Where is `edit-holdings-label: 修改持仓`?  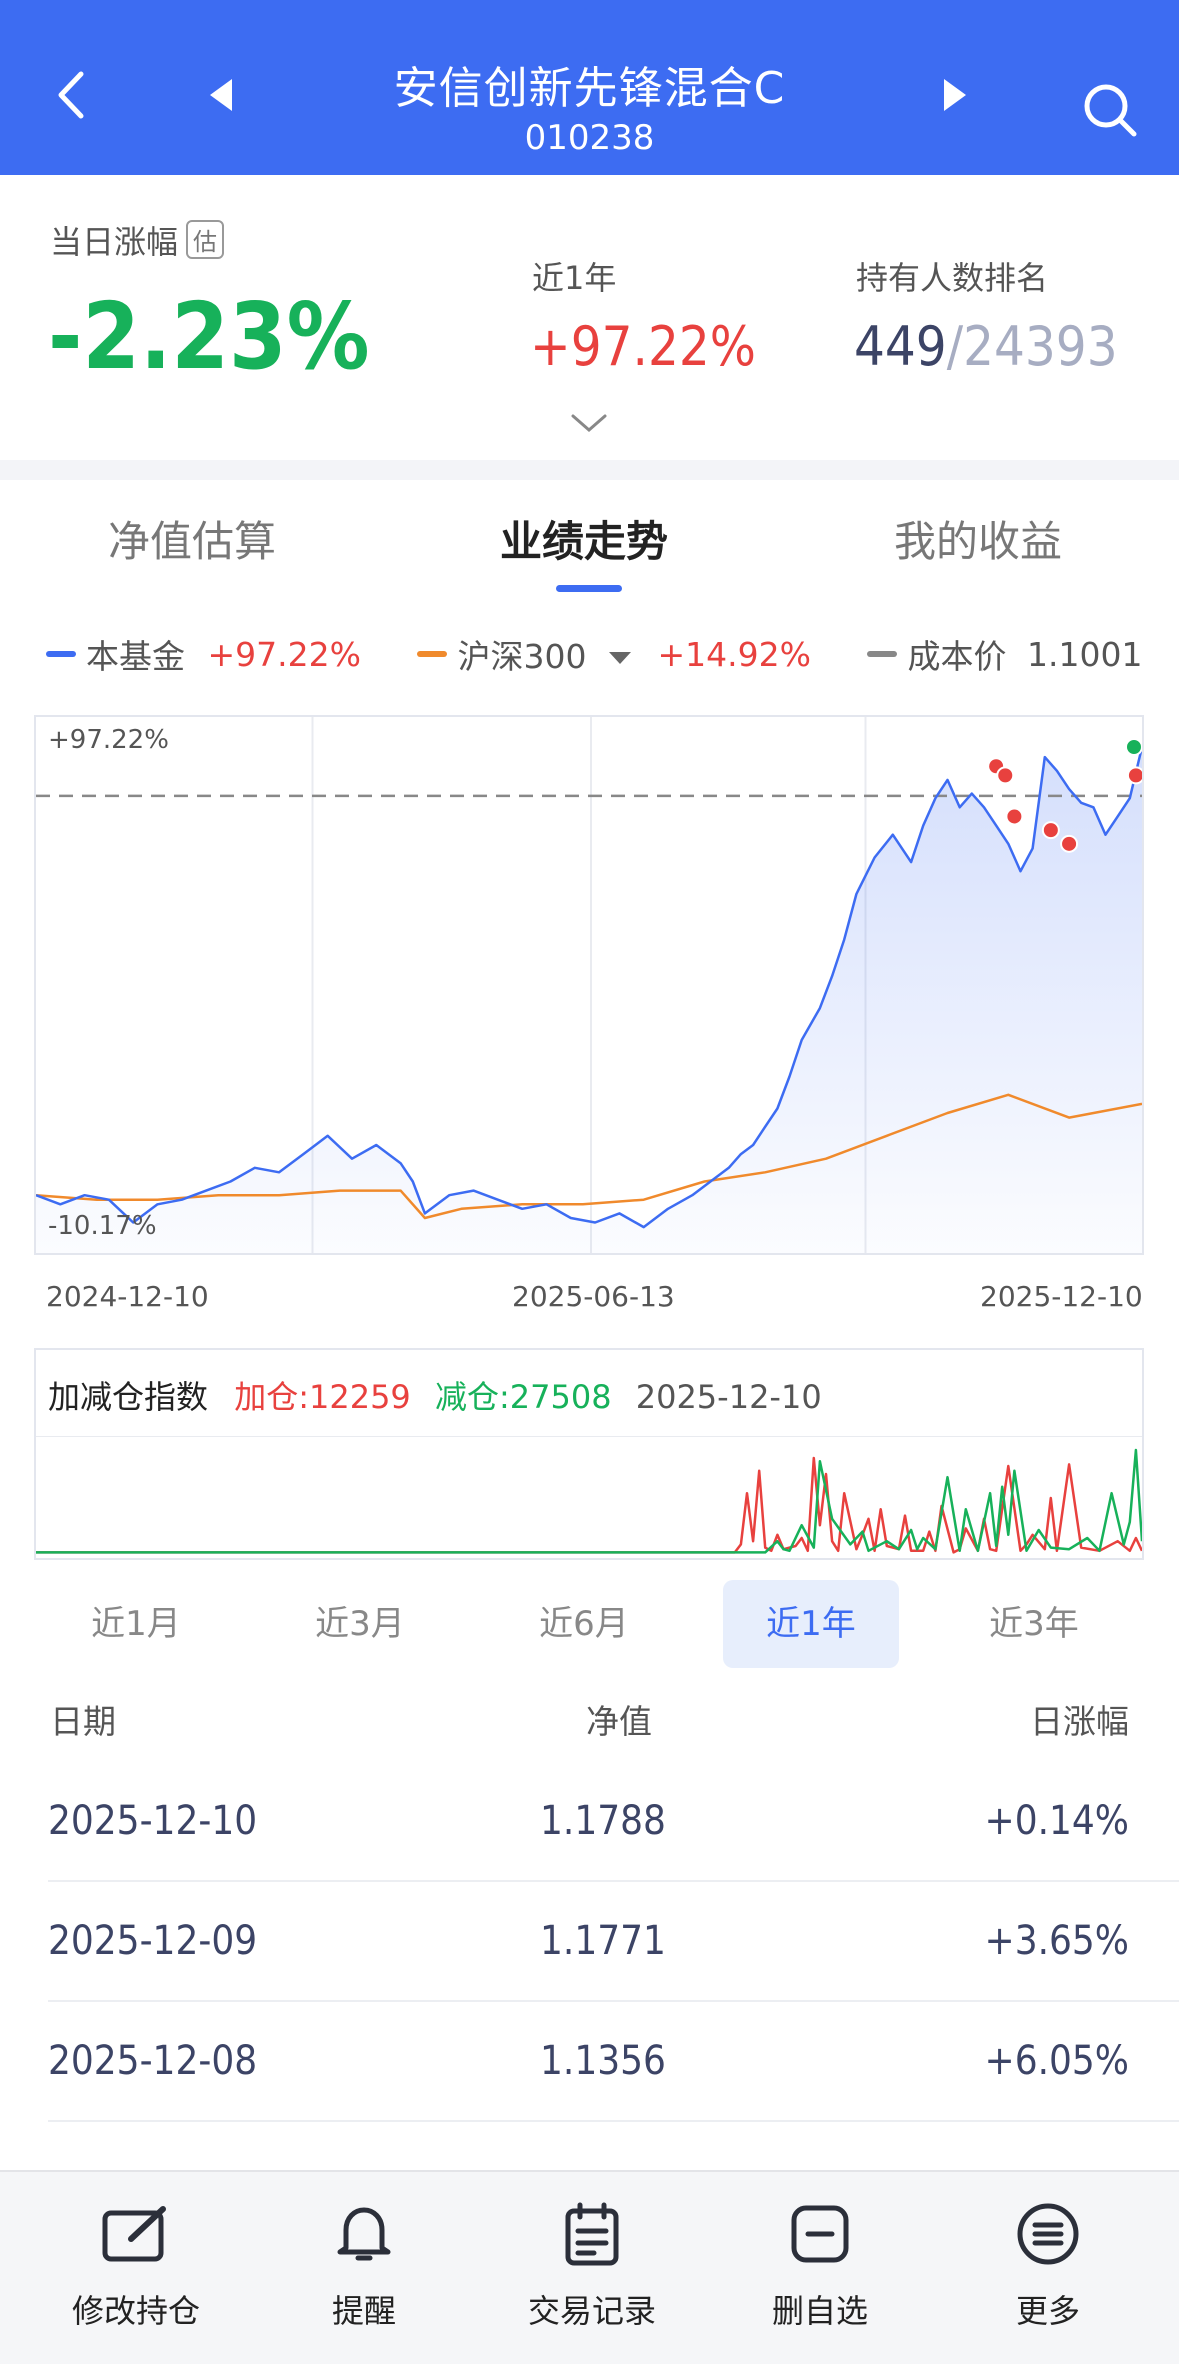
edit-holdings-label: 修改持仓 is located at coordinates (135, 2311).